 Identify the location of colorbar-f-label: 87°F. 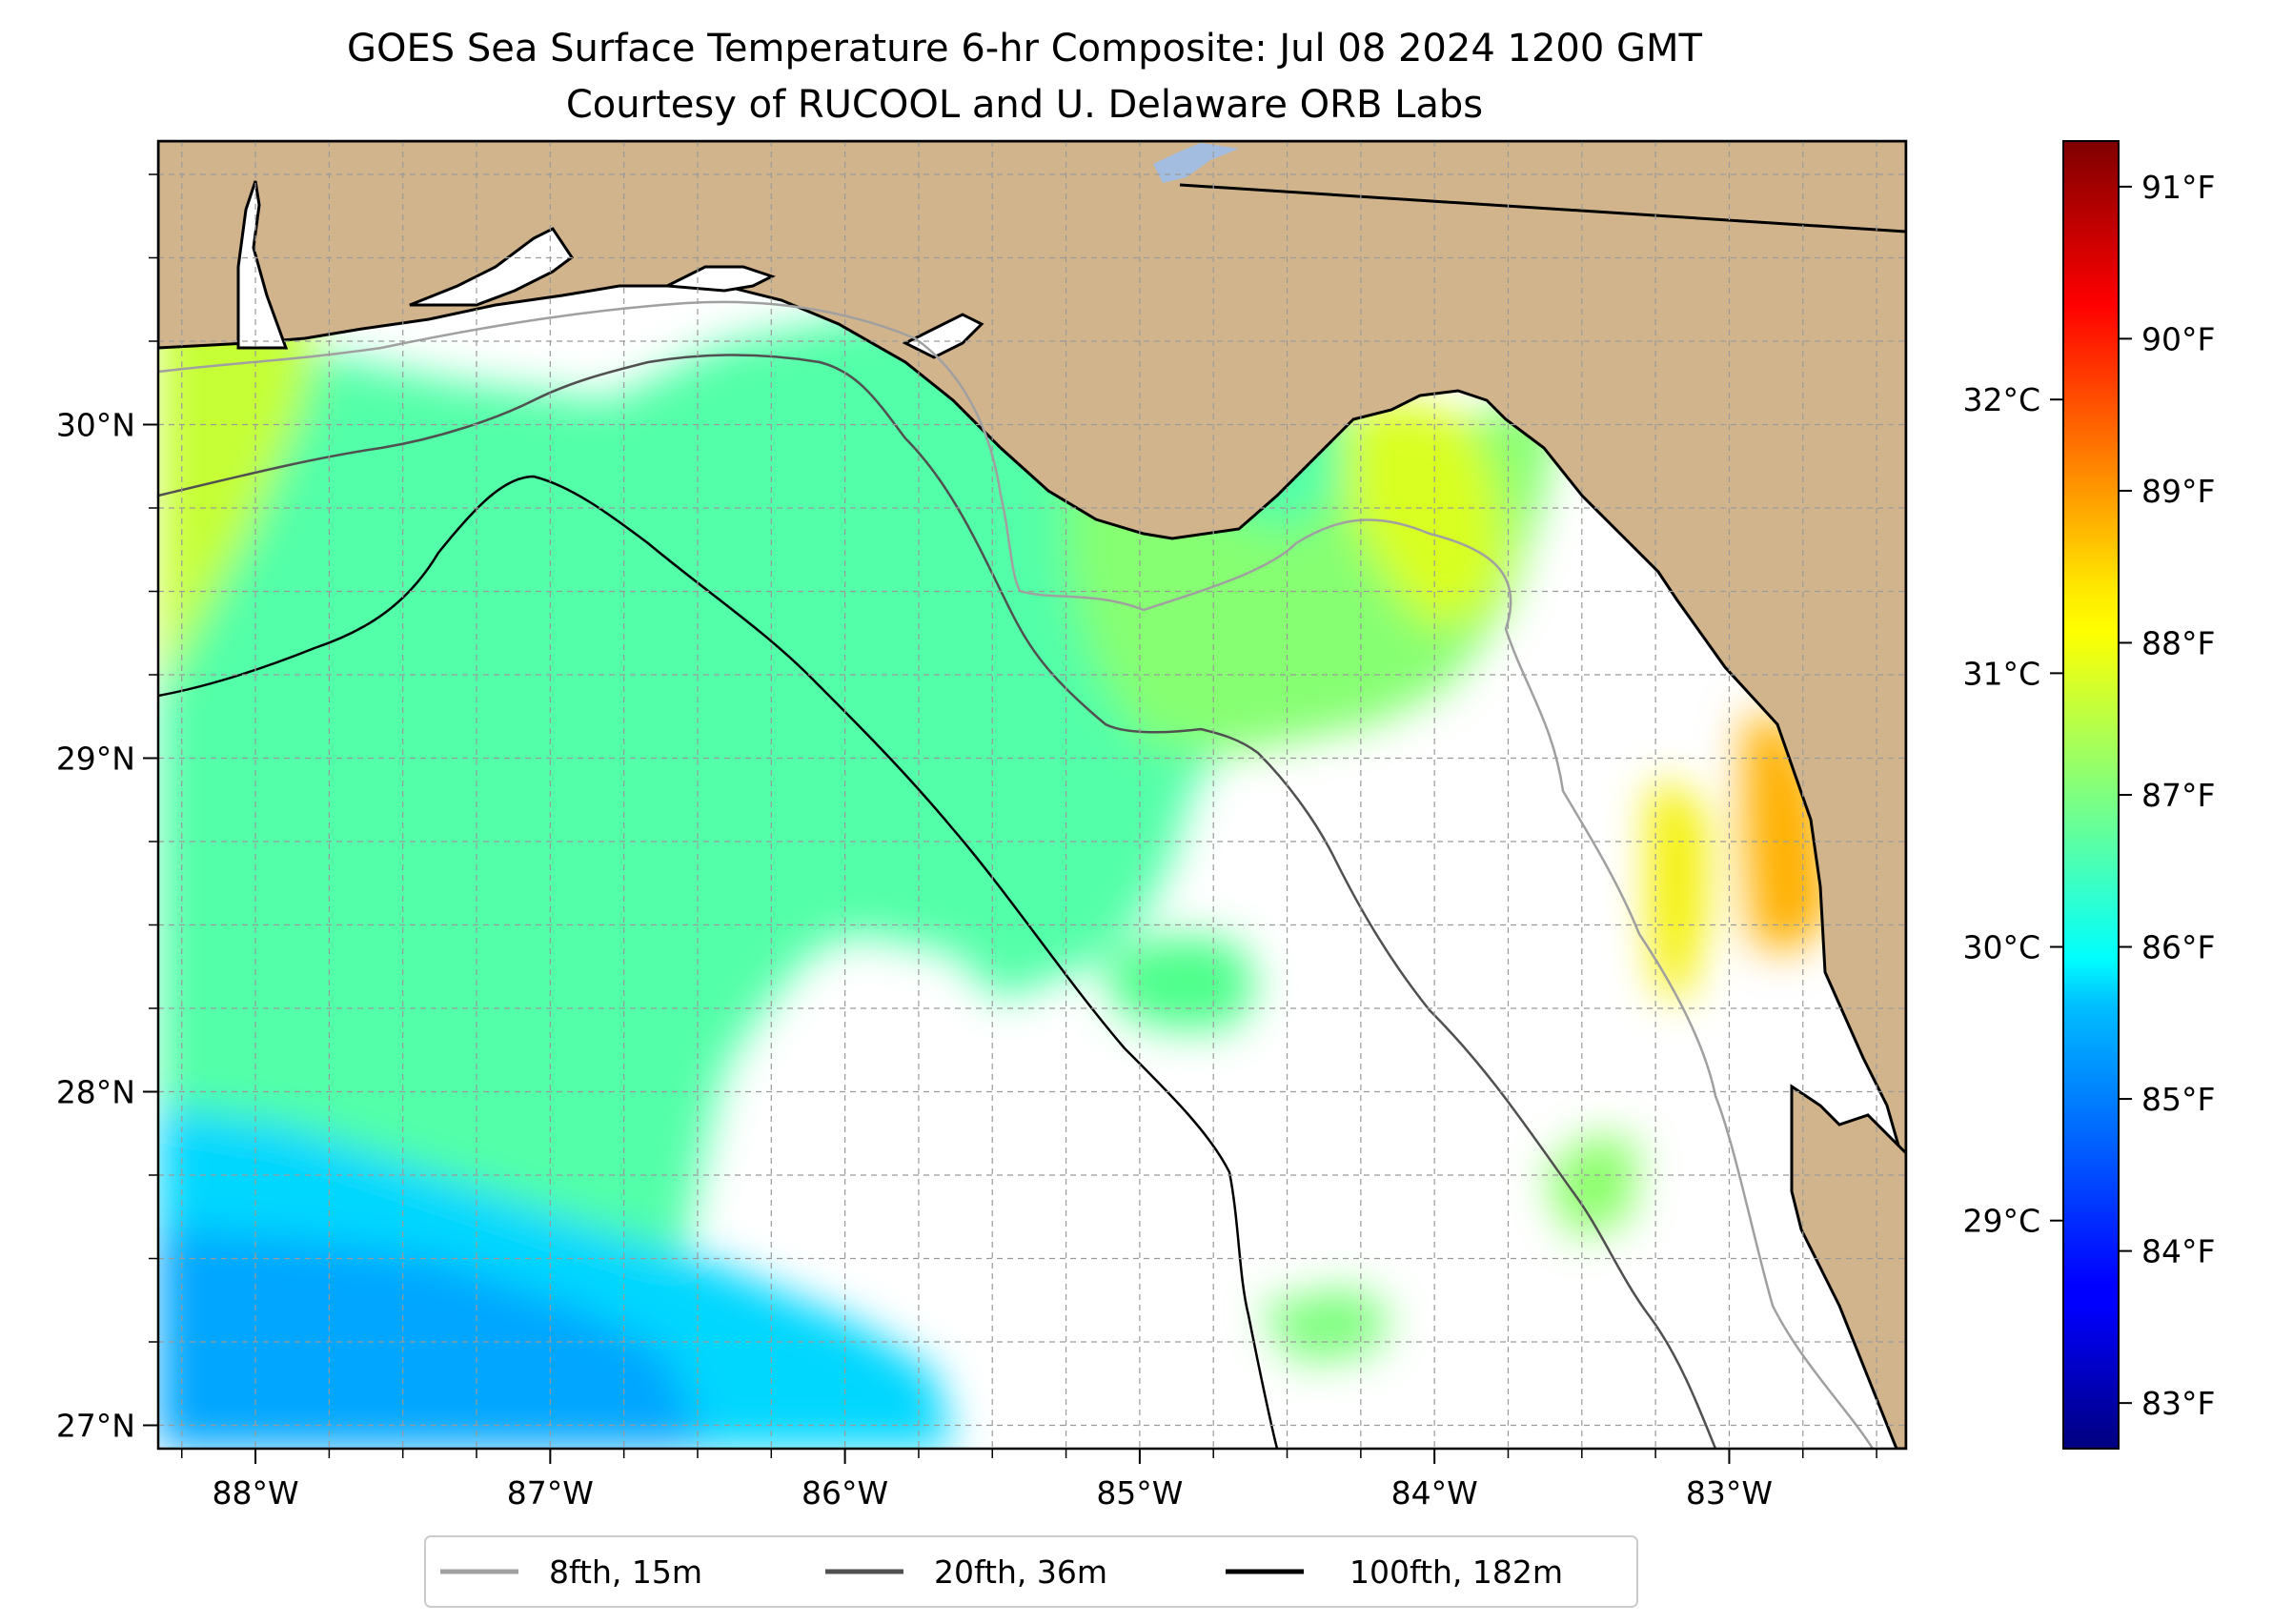
(2178, 795).